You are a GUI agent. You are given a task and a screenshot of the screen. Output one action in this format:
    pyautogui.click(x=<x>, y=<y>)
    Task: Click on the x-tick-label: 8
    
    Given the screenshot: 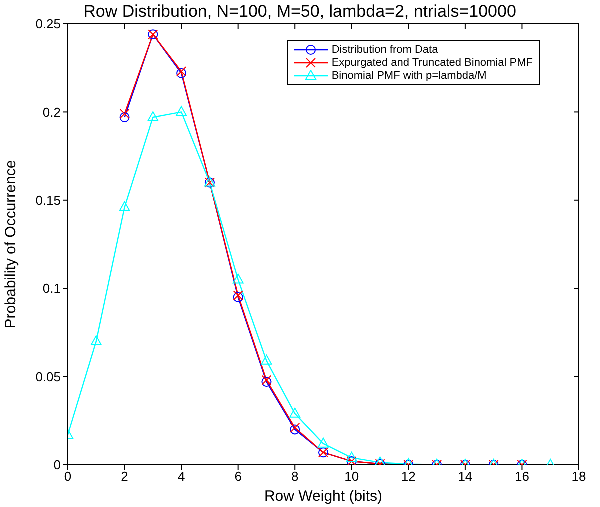 What is the action you would take?
    pyautogui.click(x=295, y=476)
    